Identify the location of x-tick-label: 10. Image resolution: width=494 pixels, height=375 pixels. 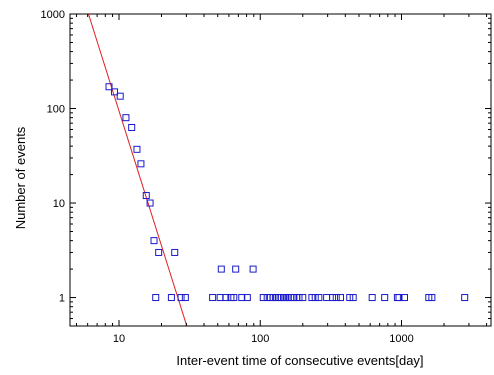
(119, 339).